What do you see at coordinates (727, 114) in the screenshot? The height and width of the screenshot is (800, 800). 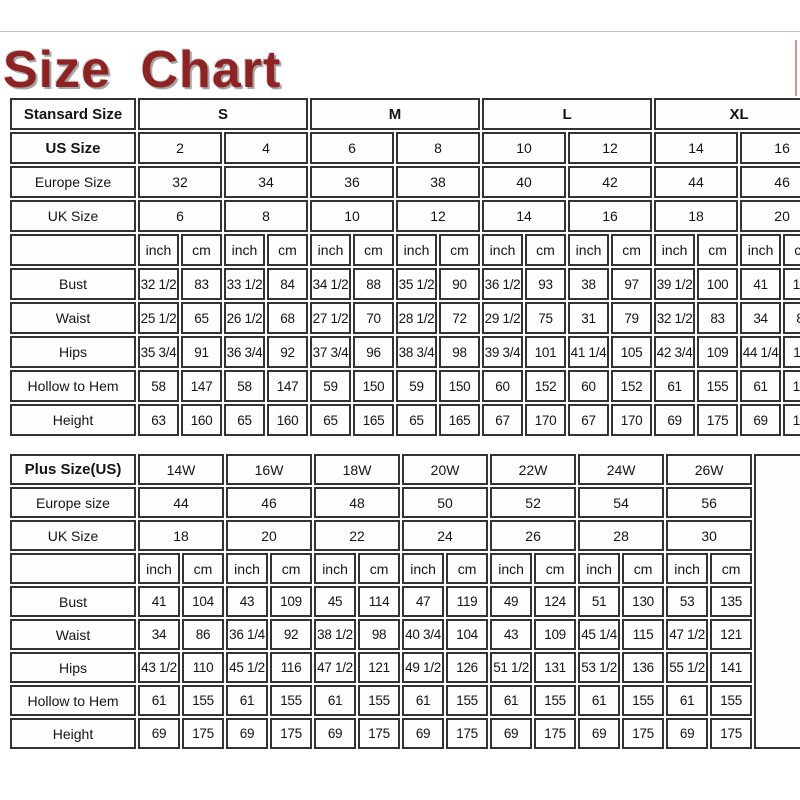 I see `size-group-cell: XL` at bounding box center [727, 114].